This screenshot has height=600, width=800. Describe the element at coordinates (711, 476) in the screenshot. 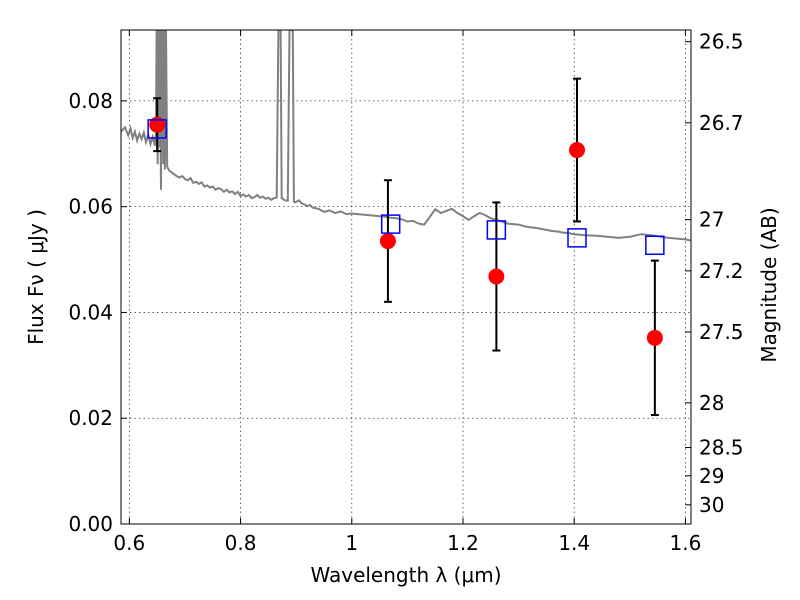

I see `magnitude-tick-label: 29` at that location.